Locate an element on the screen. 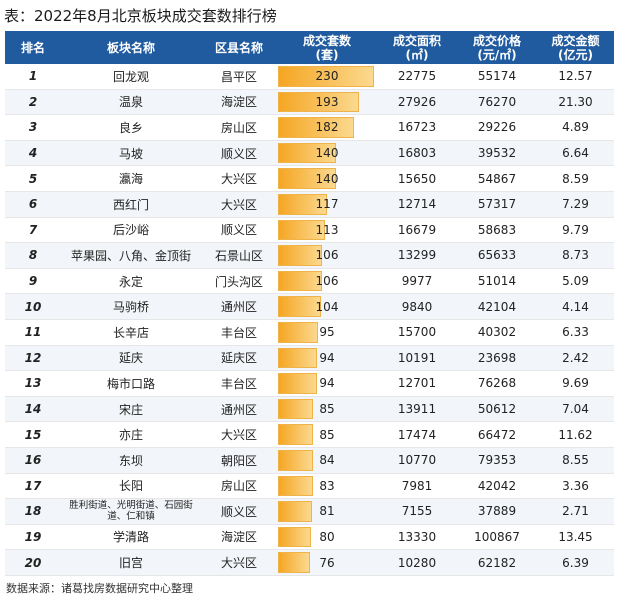  amount-cell: 2.71 is located at coordinates (575, 511).